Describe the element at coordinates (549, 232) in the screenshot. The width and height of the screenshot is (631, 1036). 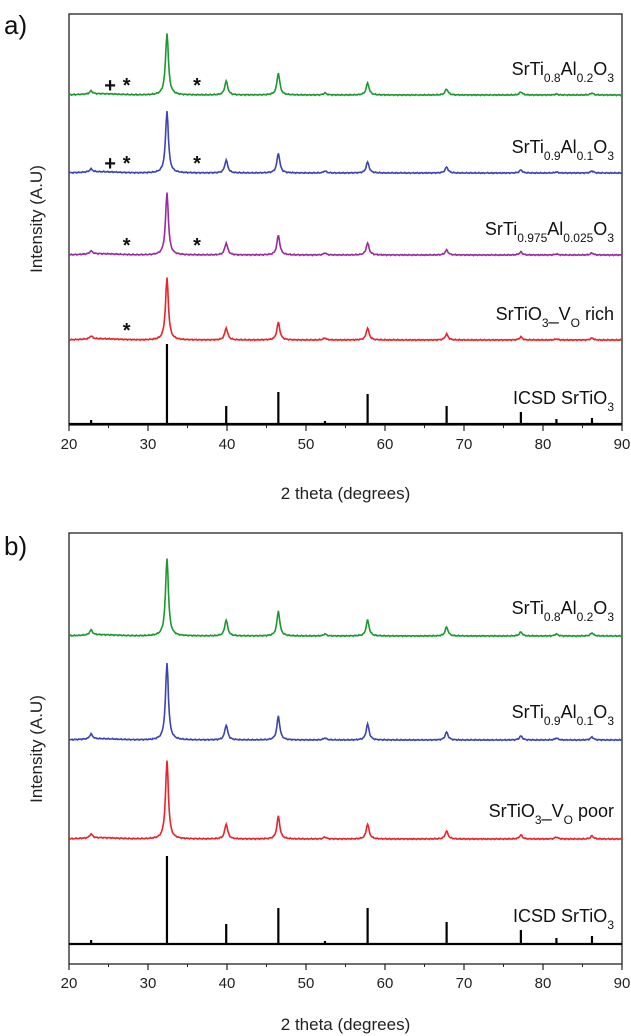
I see `series-label: SrTi0.975Al0.025O3` at that location.